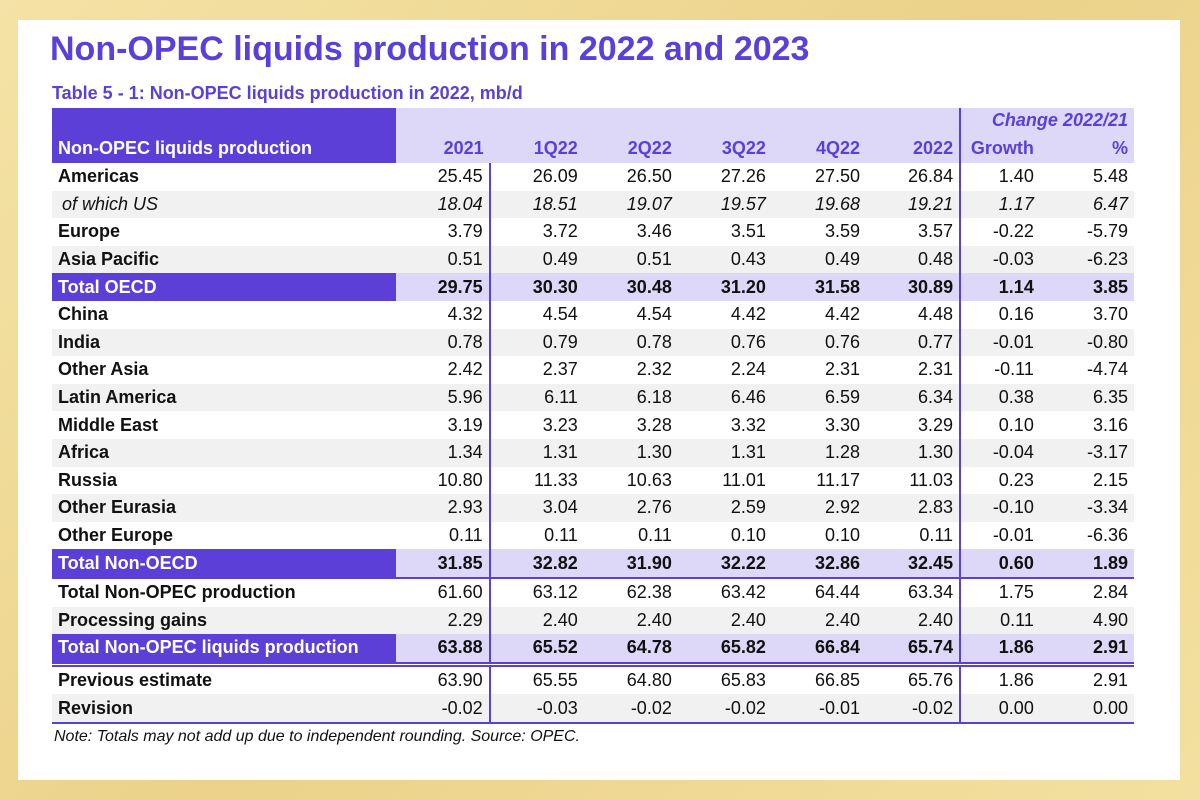  I want to click on value-cell: 11.03, so click(914, 480).